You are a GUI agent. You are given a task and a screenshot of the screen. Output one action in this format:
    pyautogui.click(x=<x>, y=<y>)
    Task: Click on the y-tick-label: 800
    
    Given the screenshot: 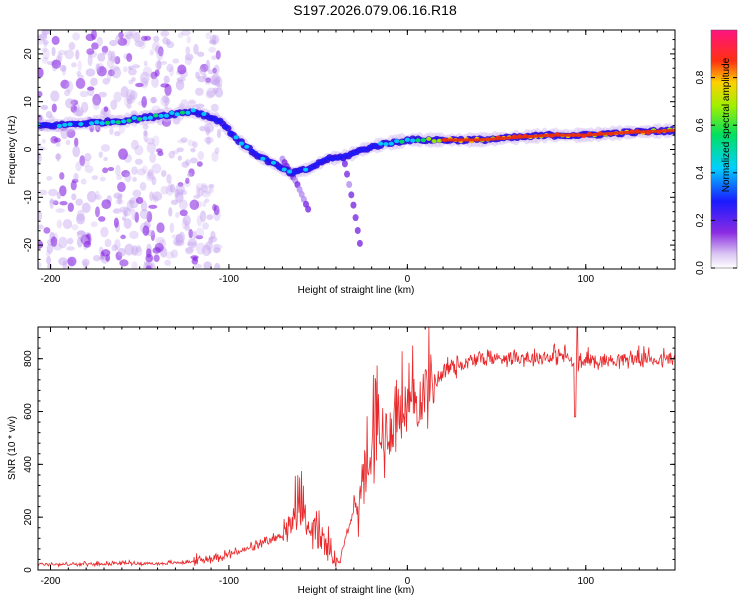 What is the action you would take?
    pyautogui.click(x=28, y=358)
    